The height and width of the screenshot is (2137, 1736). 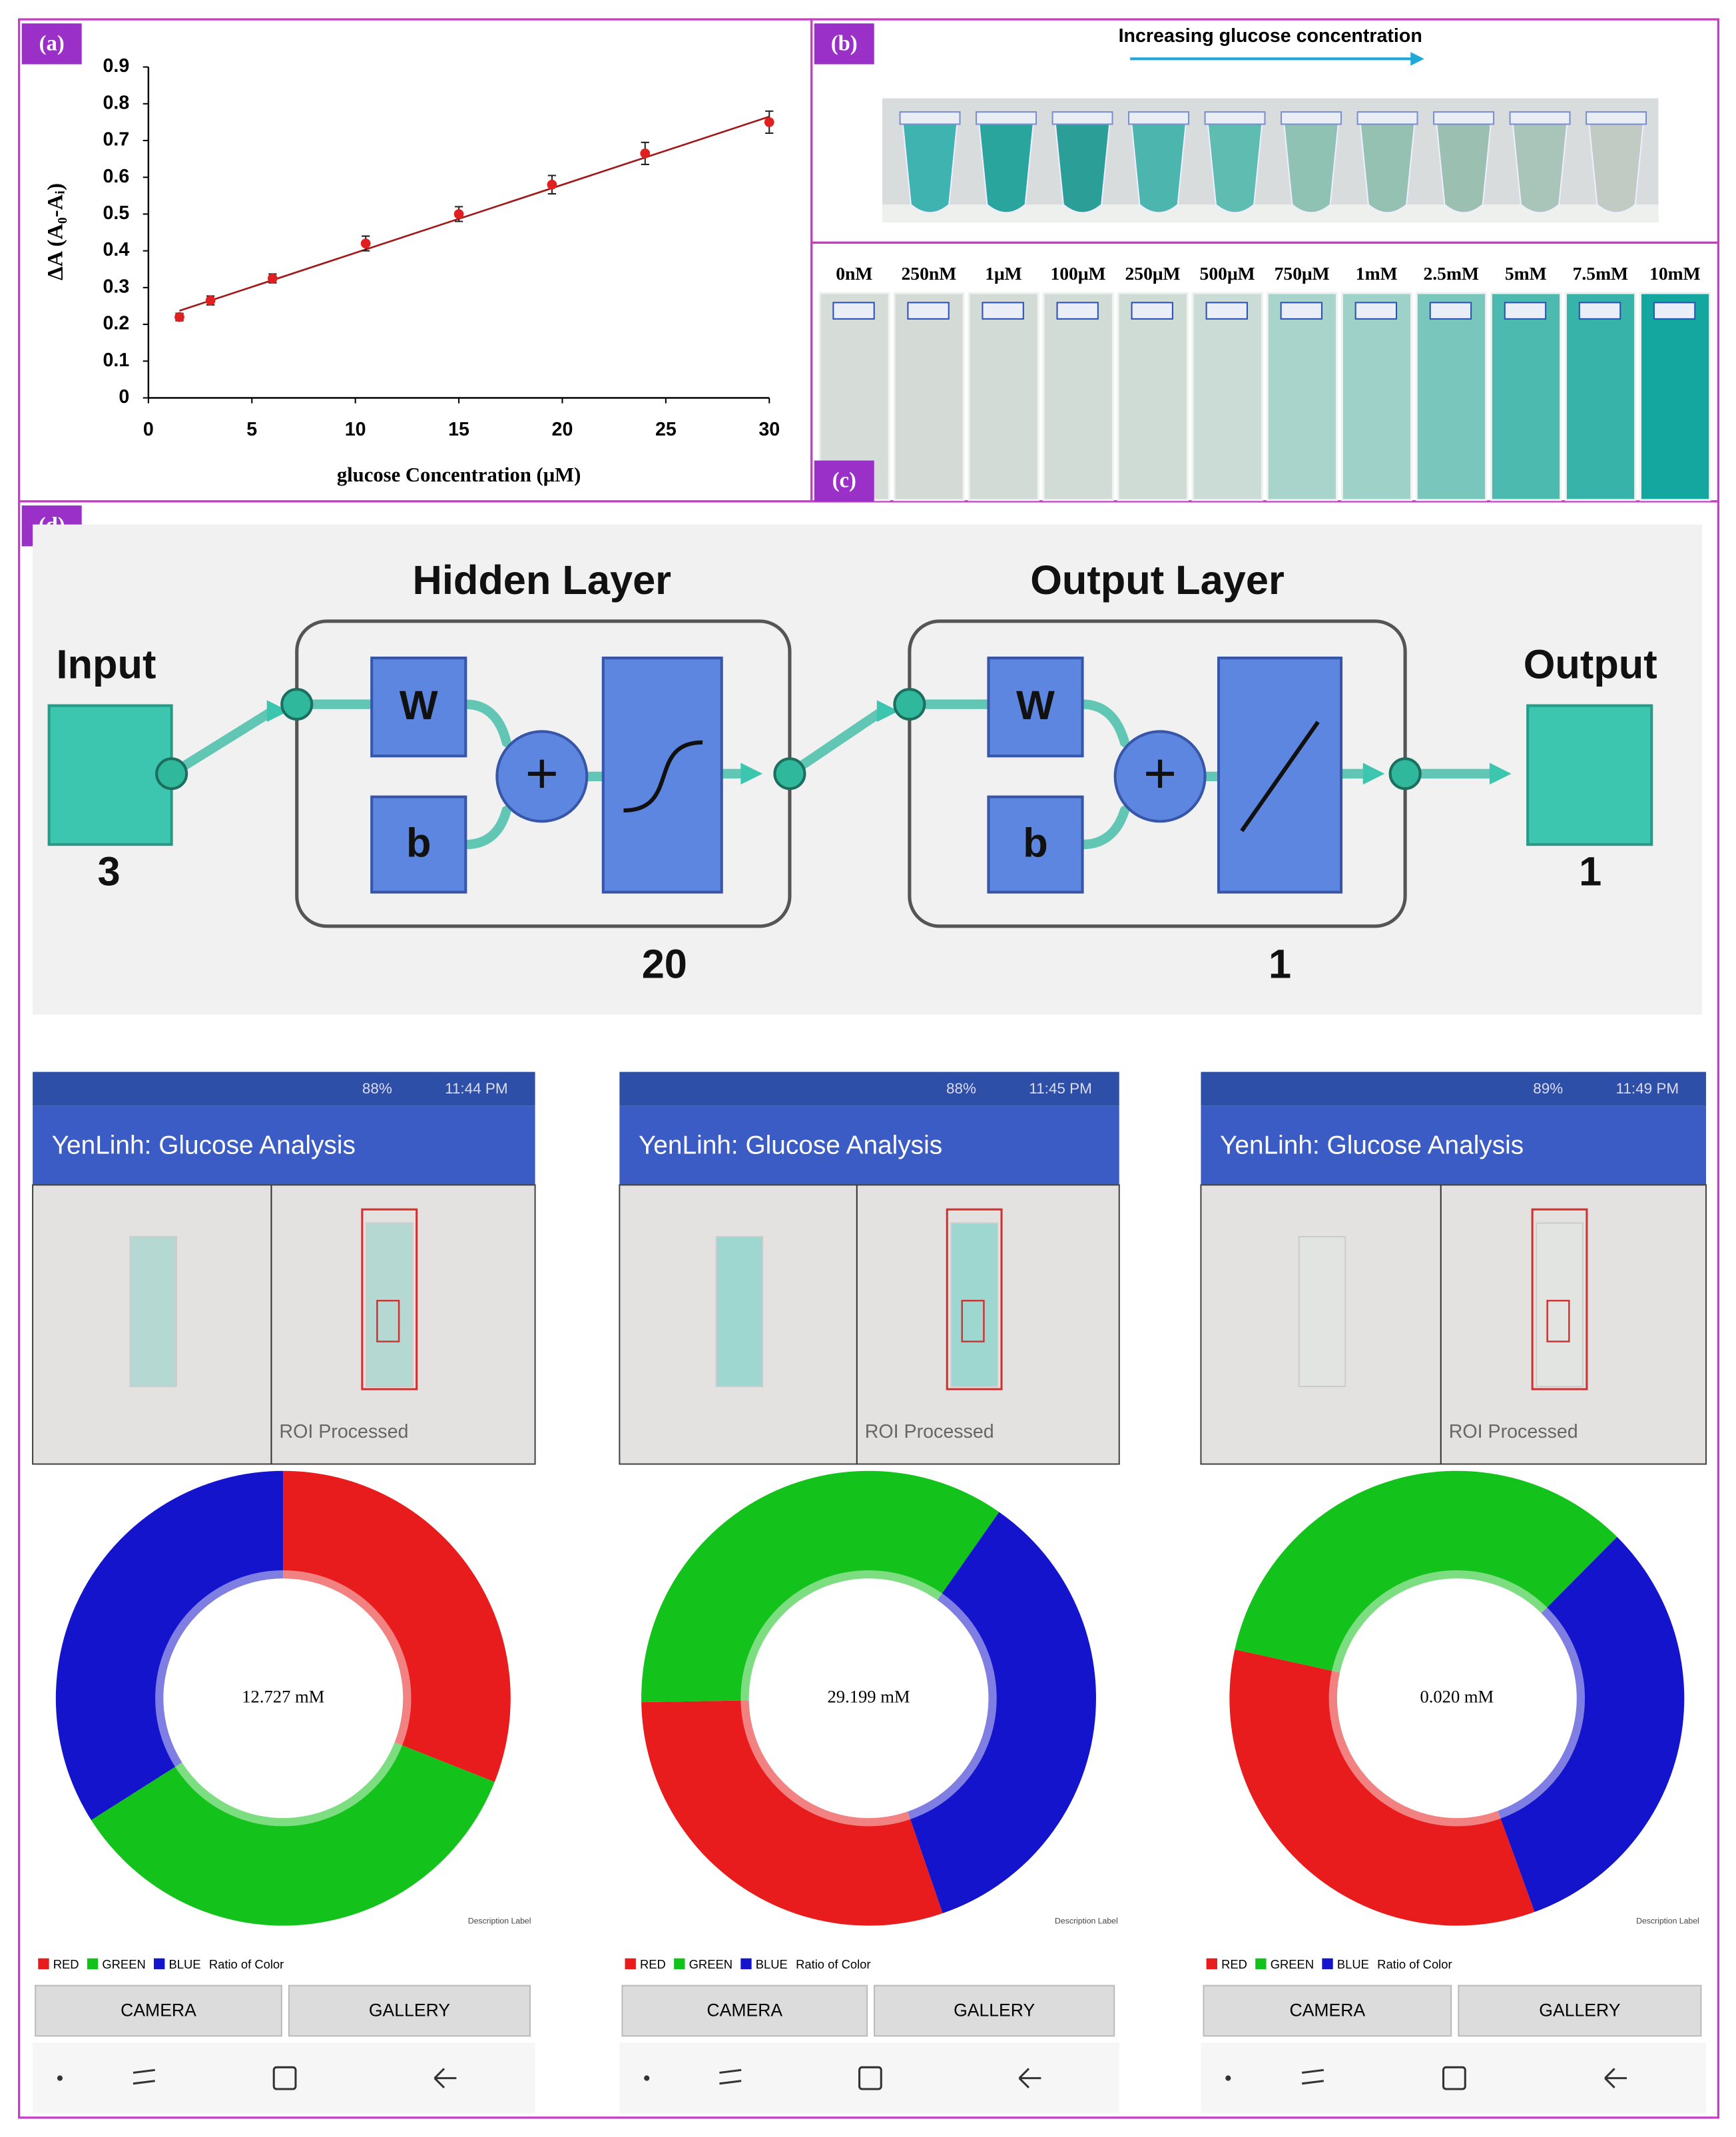 I want to click on cuvette-photo, so click(x=389, y=1304).